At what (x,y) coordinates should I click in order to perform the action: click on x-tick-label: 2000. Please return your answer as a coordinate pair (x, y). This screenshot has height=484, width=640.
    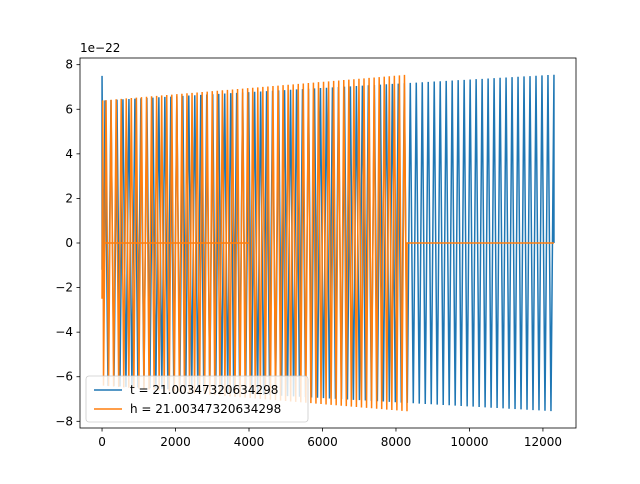
    Looking at the image, I should click on (175, 442).